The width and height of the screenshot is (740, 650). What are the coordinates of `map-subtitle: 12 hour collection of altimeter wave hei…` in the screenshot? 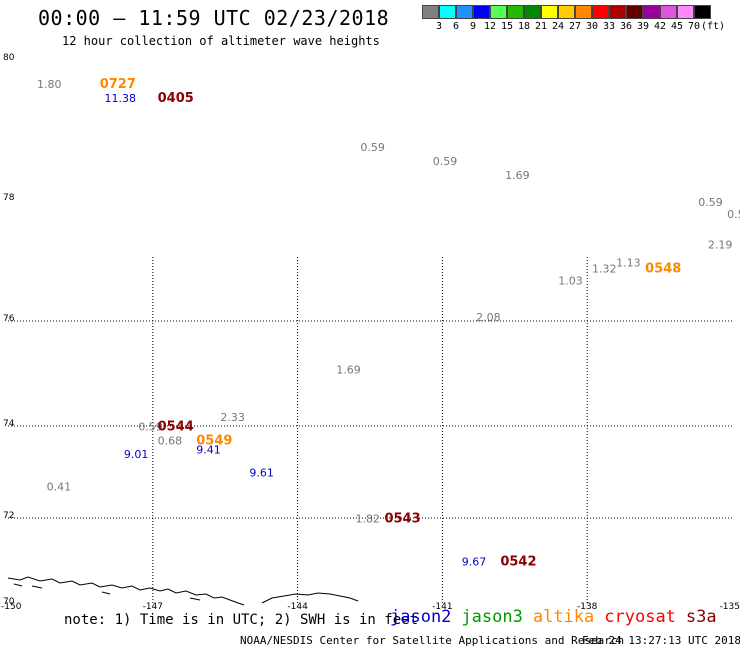 It's located at (221, 41).